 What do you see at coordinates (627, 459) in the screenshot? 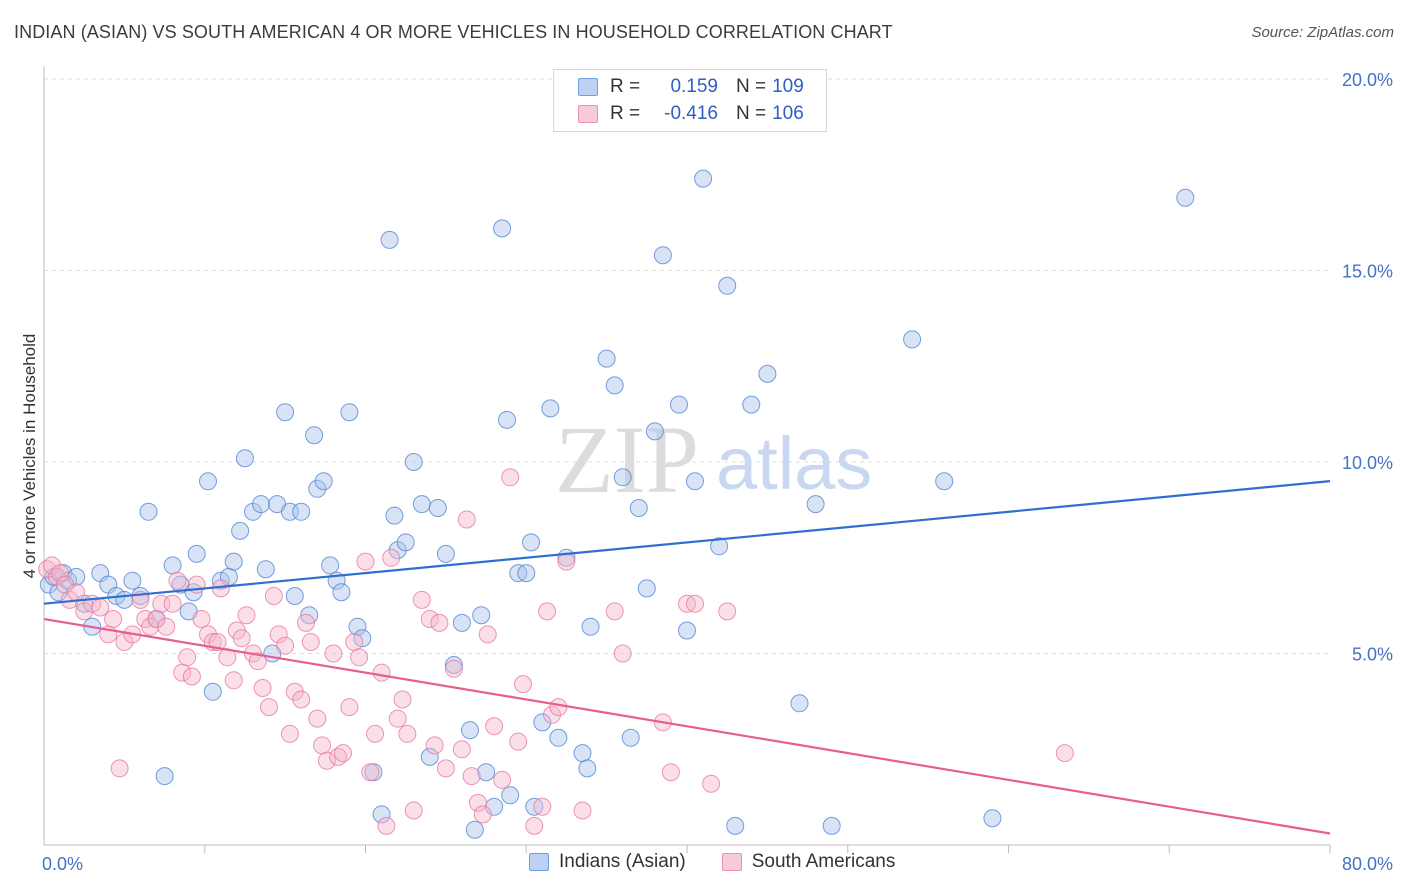
I see `watermark-zip: ZIP` at bounding box center [627, 459].